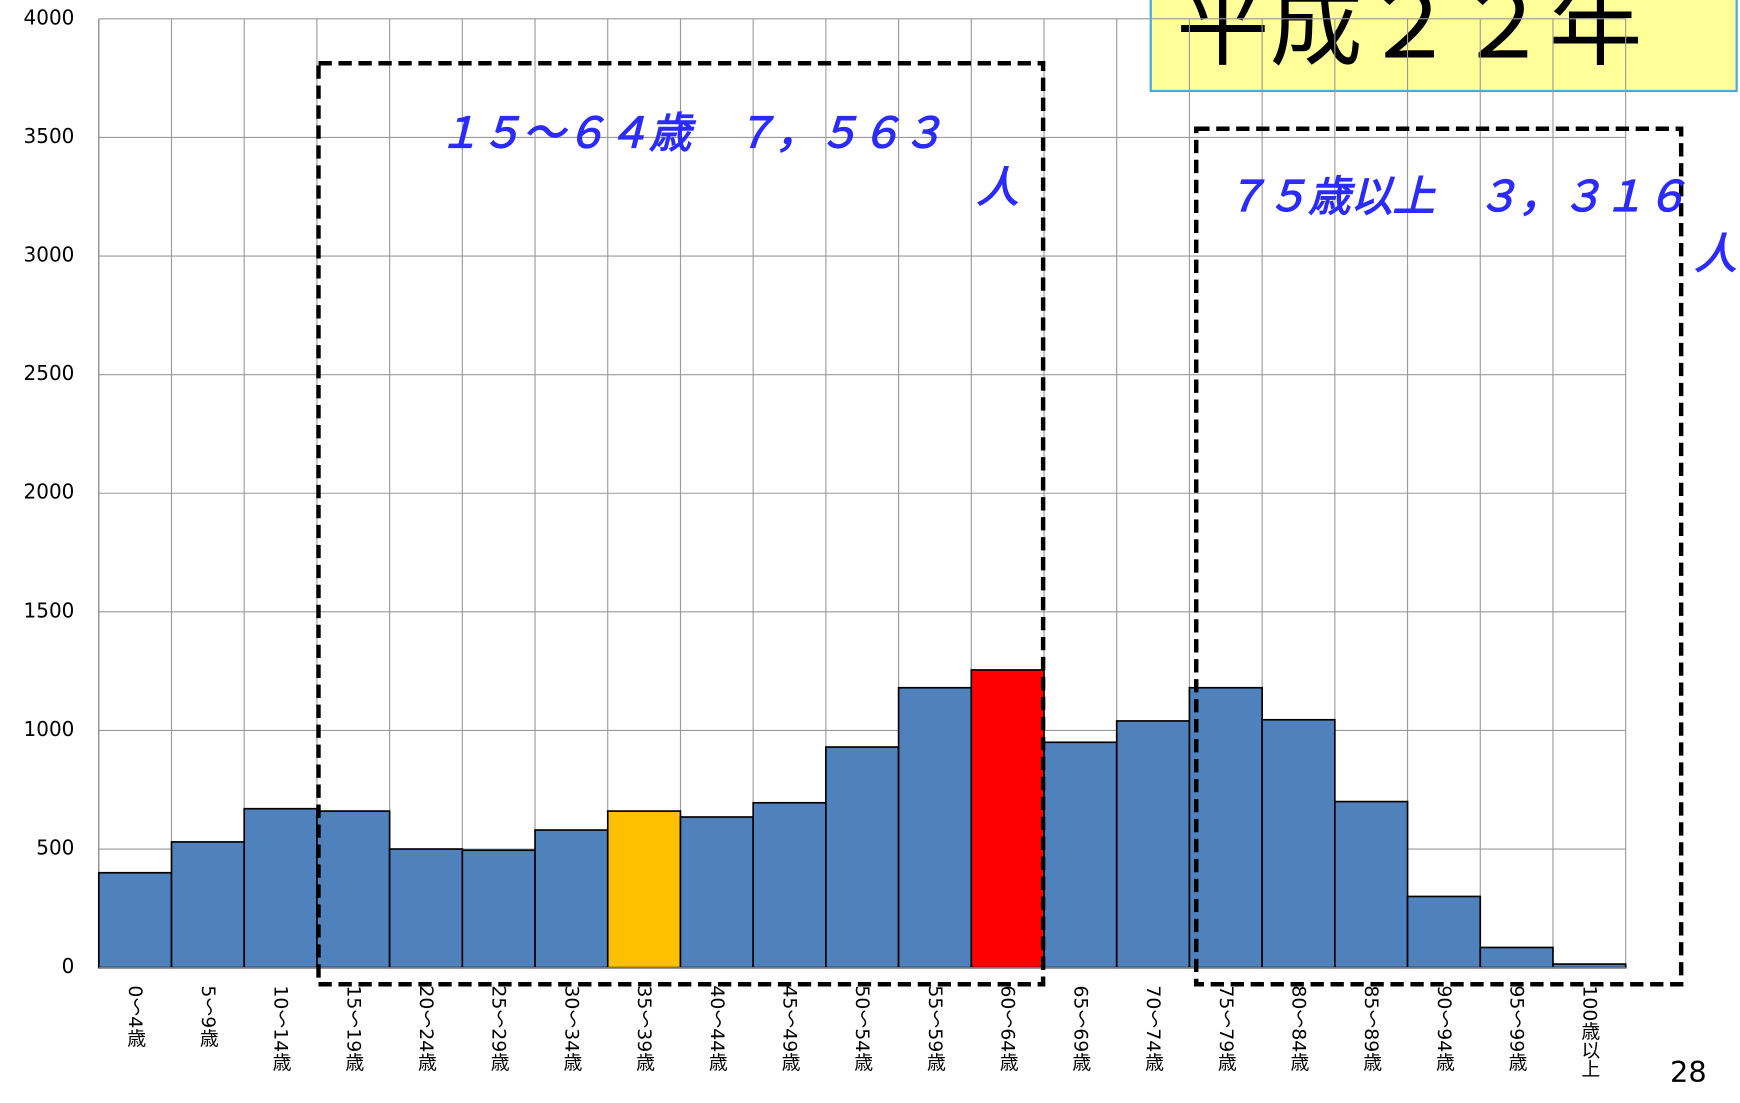  I want to click on annotation: ７５歳以上 ３，３１６, so click(1456, 196).